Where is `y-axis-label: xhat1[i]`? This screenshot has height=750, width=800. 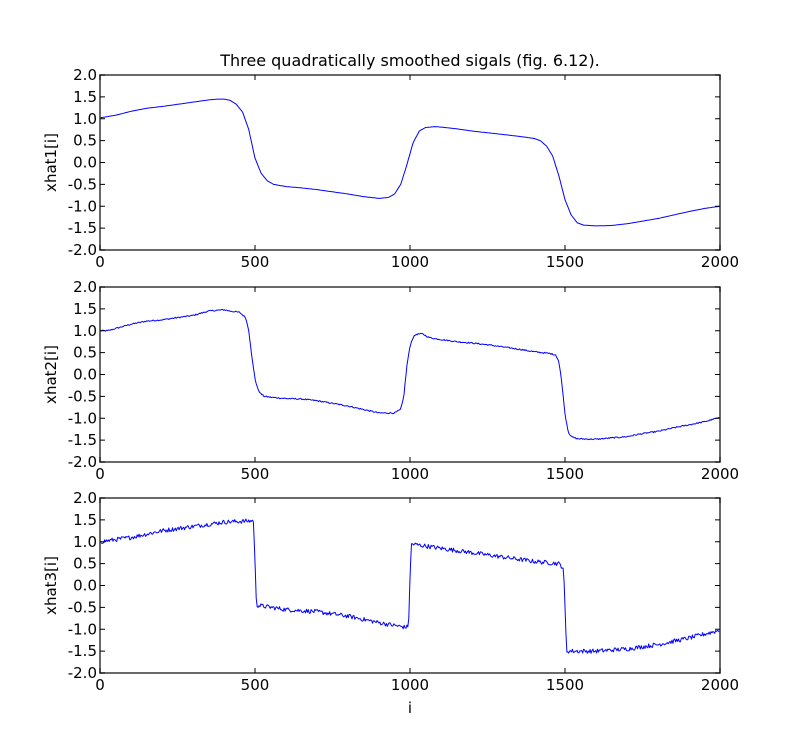
y-axis-label: xhat1[i] is located at coordinates (51, 162).